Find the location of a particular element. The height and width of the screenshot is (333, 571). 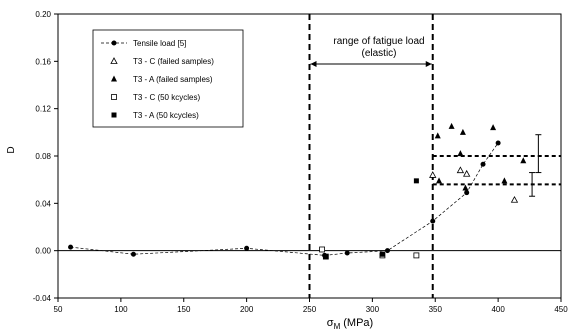

x-tick-label: 300 is located at coordinates (373, 309).